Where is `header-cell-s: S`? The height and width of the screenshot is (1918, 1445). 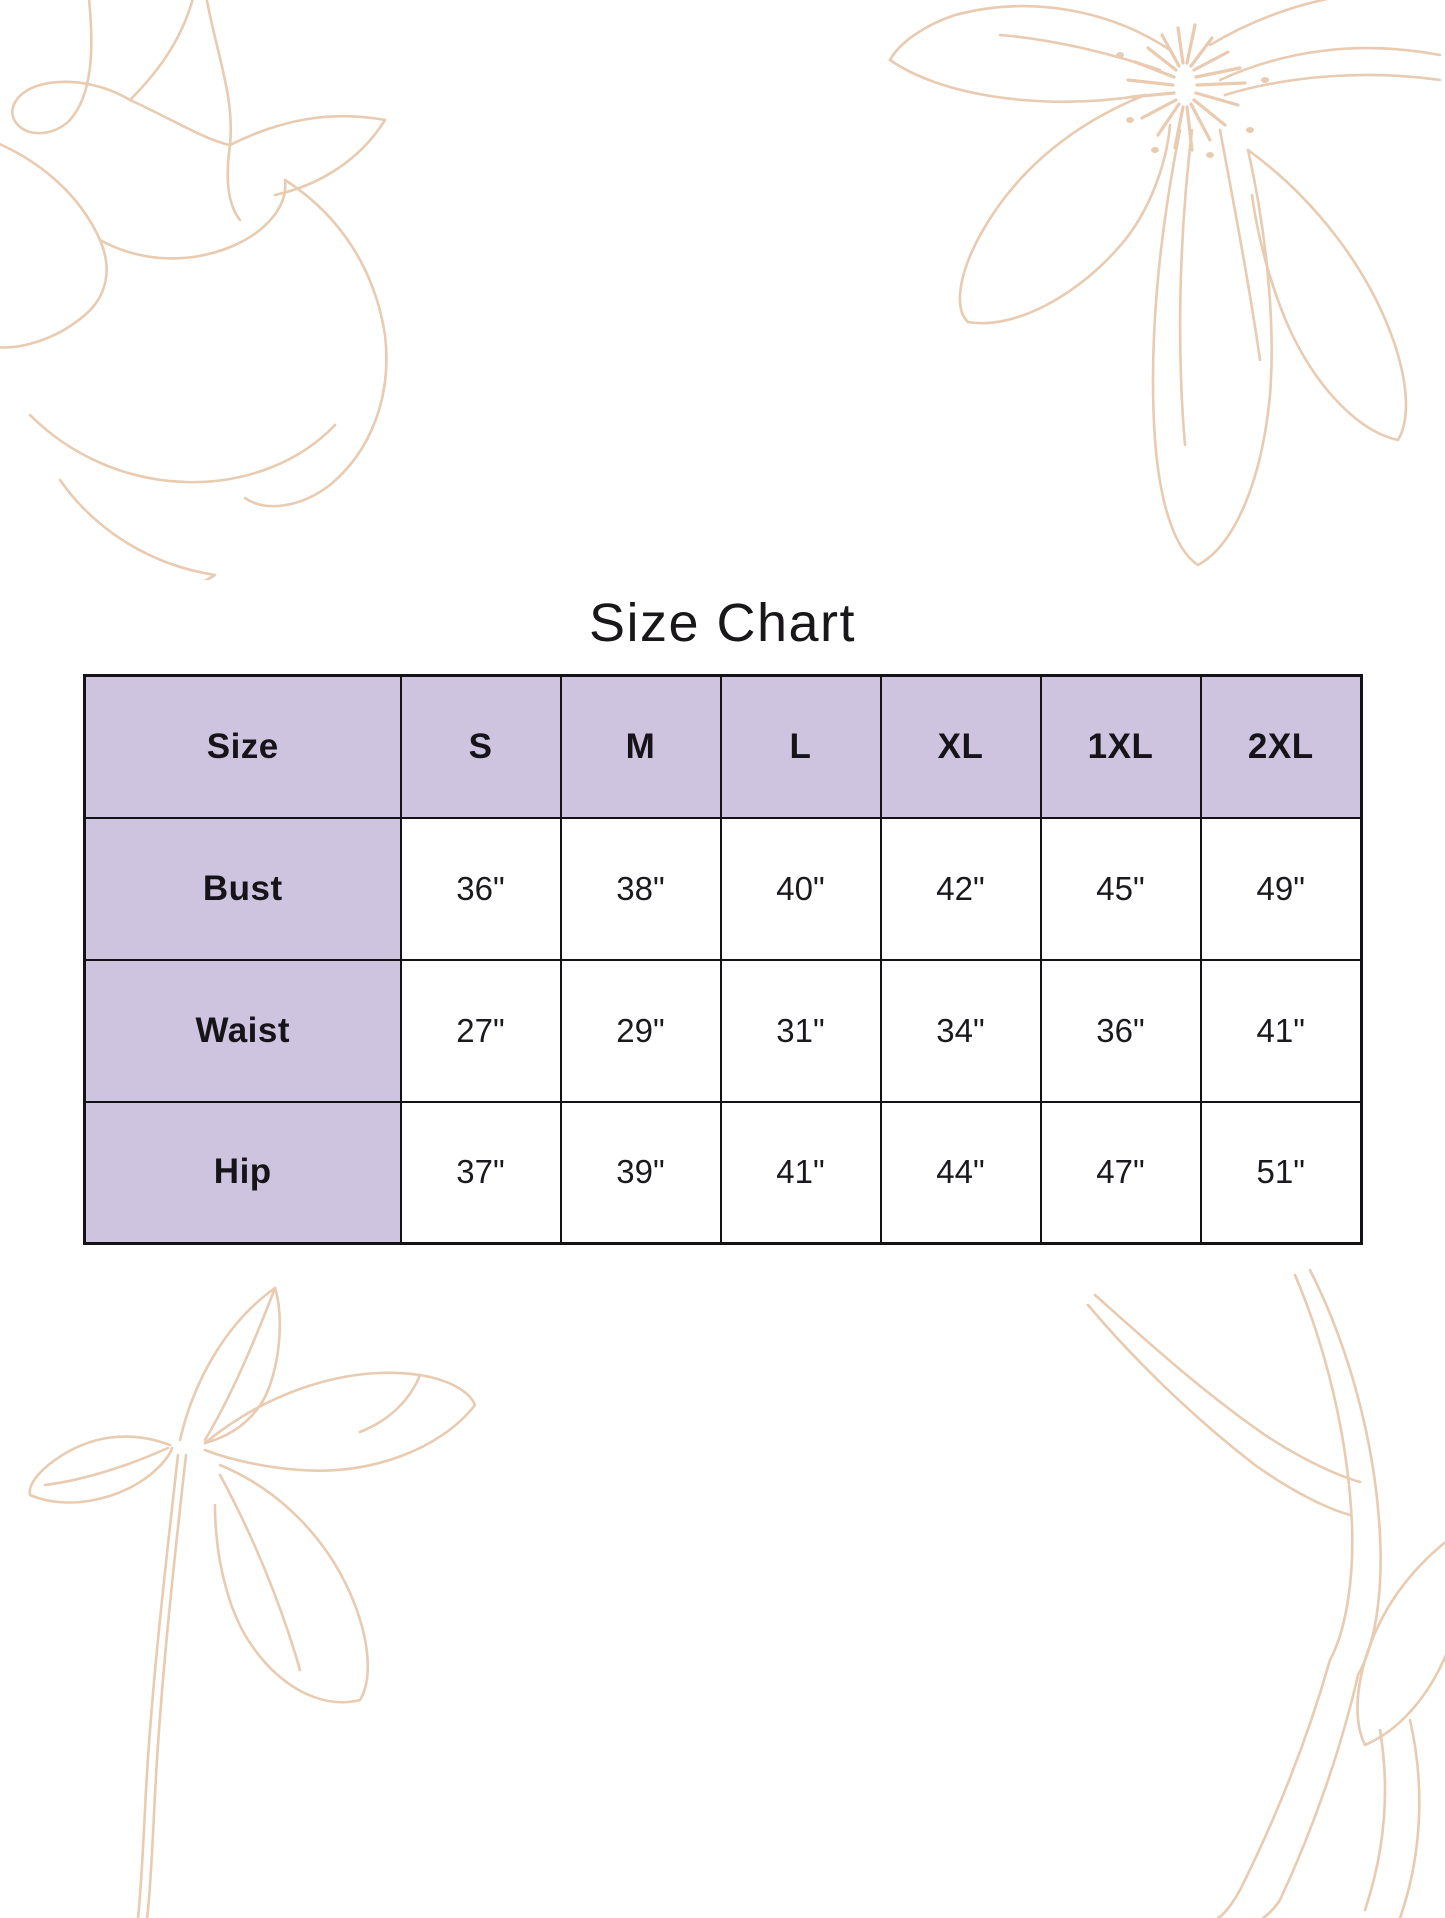 header-cell-s: S is located at coordinates (480, 746).